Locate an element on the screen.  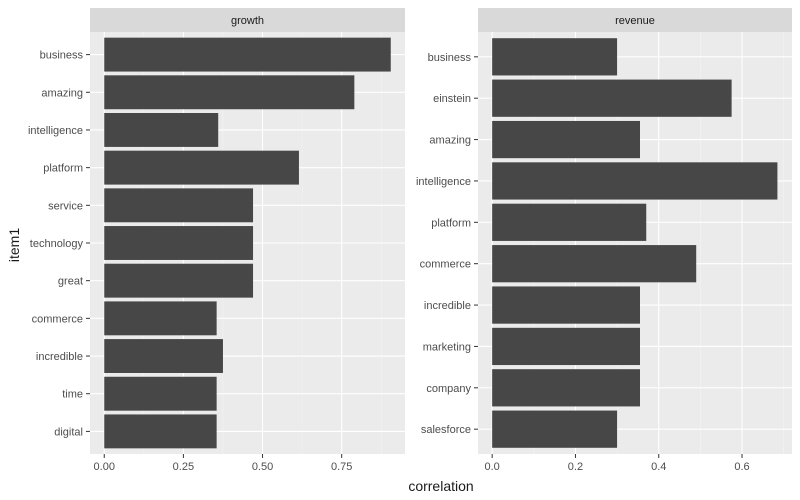
x-tick-label: 0.75 is located at coordinates (341, 467).